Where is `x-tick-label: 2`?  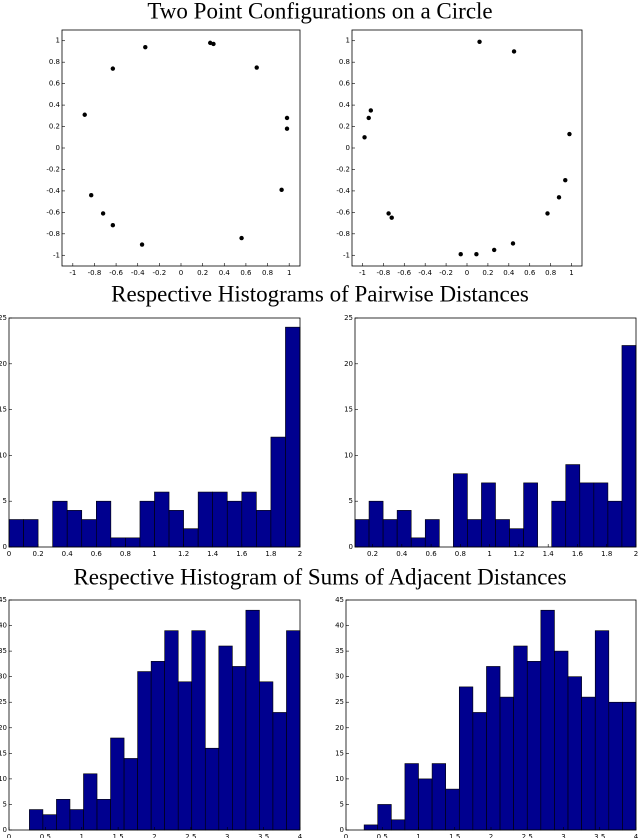 x-tick-label: 2 is located at coordinates (300, 554).